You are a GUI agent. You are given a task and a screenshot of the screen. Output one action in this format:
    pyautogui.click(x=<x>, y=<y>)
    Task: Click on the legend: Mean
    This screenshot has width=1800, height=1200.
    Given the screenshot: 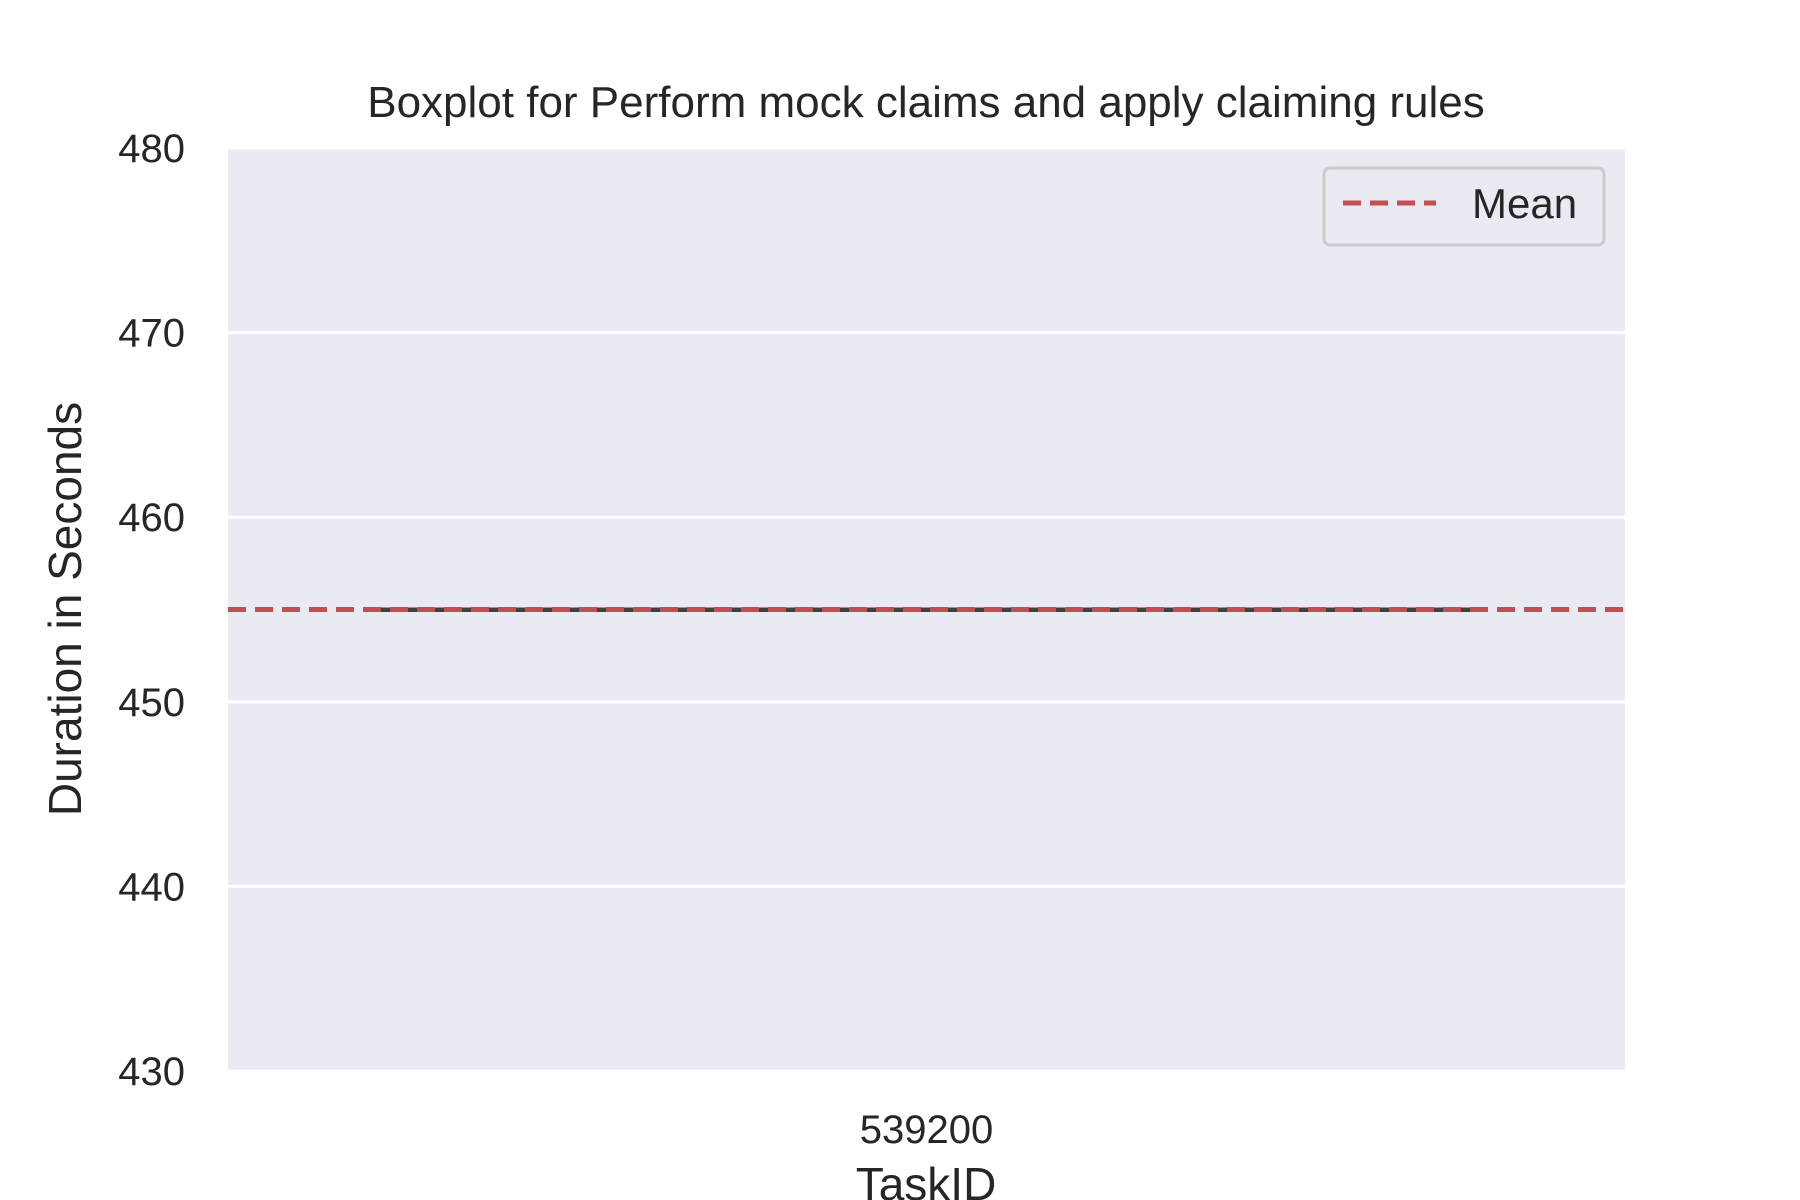 What is the action you would take?
    pyautogui.click(x=1464, y=206)
    